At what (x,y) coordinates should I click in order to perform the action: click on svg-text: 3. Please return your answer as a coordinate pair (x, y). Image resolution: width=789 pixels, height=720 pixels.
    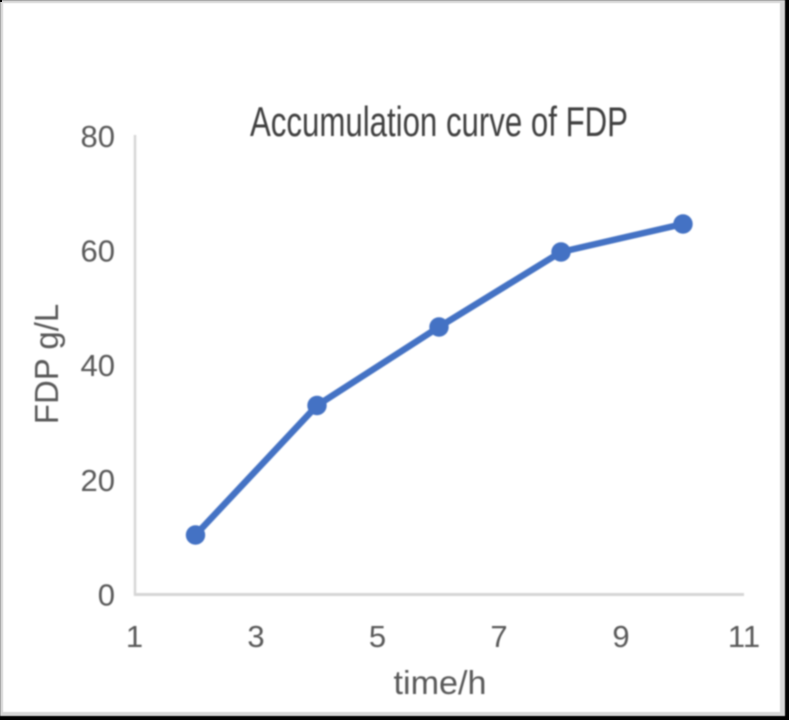
    Looking at the image, I should click on (255, 636).